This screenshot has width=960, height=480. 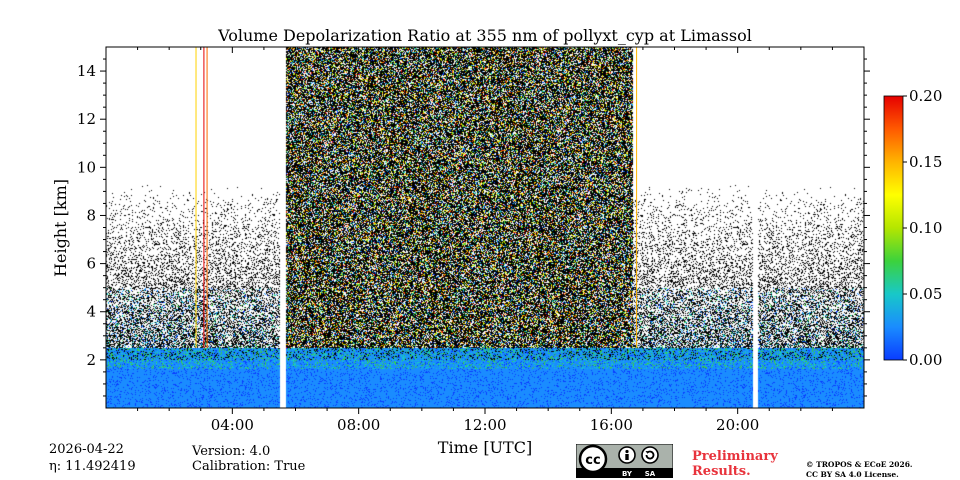 What do you see at coordinates (91, 215) in the screenshot?
I see `y-tick-label: 8` at bounding box center [91, 215].